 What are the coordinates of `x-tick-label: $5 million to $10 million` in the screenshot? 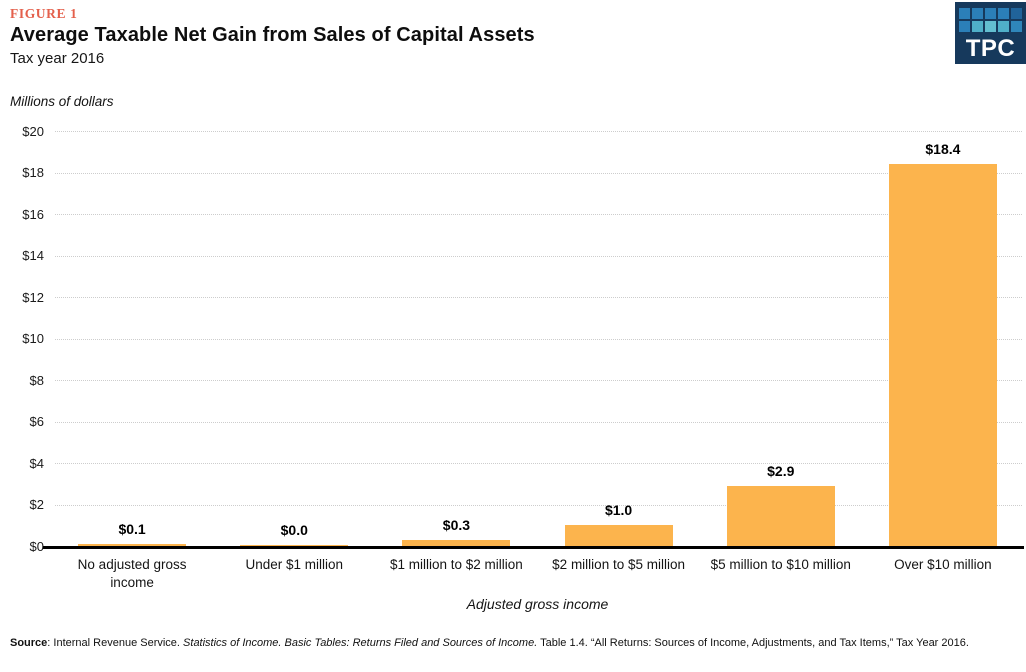 It's located at (780, 564).